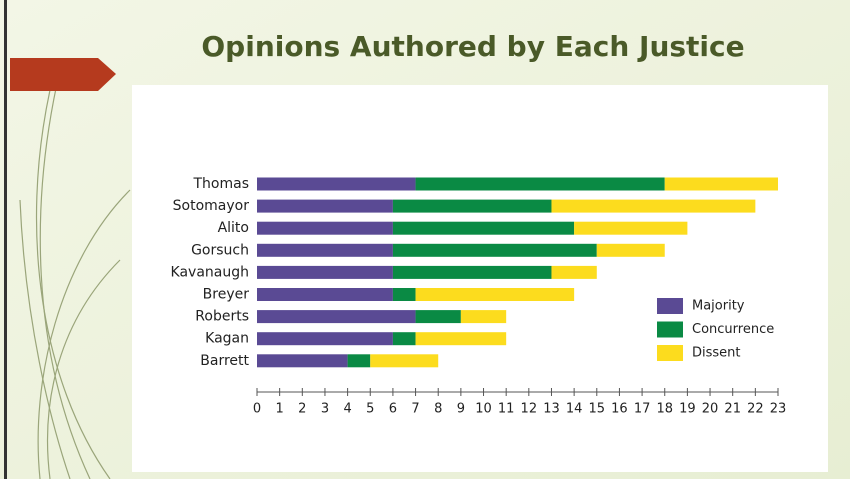 This screenshot has height=483, width=850. I want to click on legend-label: Majority, so click(718, 306).